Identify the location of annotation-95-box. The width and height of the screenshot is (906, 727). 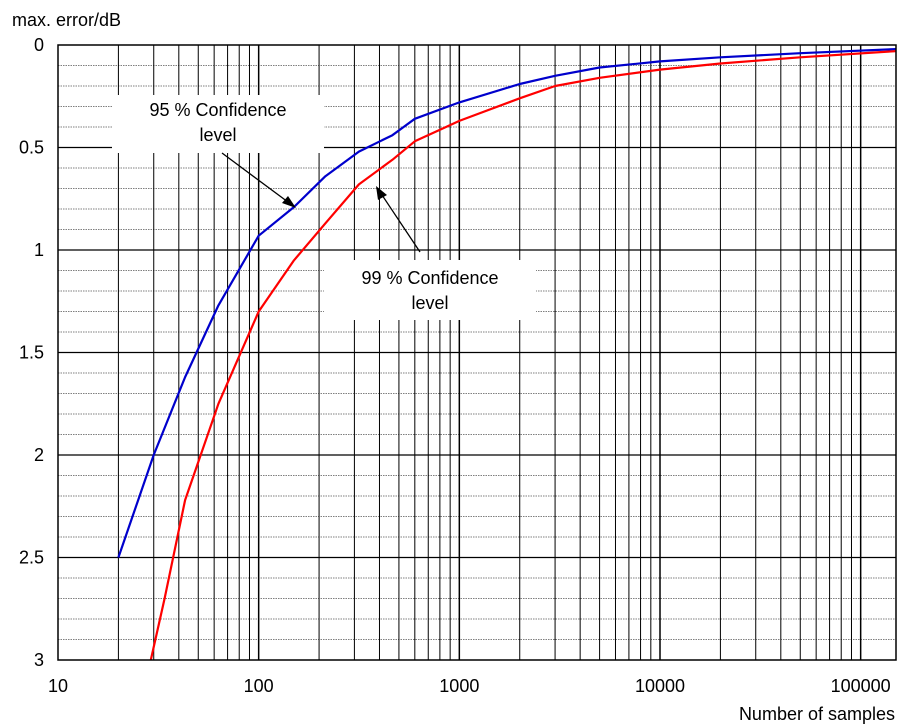
(218, 124).